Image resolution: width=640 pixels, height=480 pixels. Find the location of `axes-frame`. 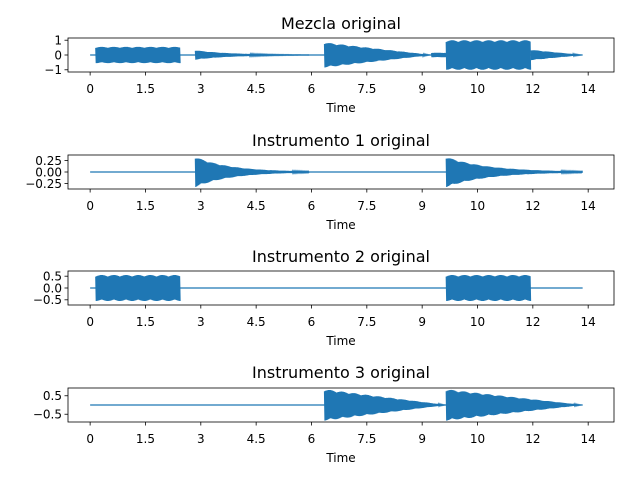

axes-frame is located at coordinates (341, 405).